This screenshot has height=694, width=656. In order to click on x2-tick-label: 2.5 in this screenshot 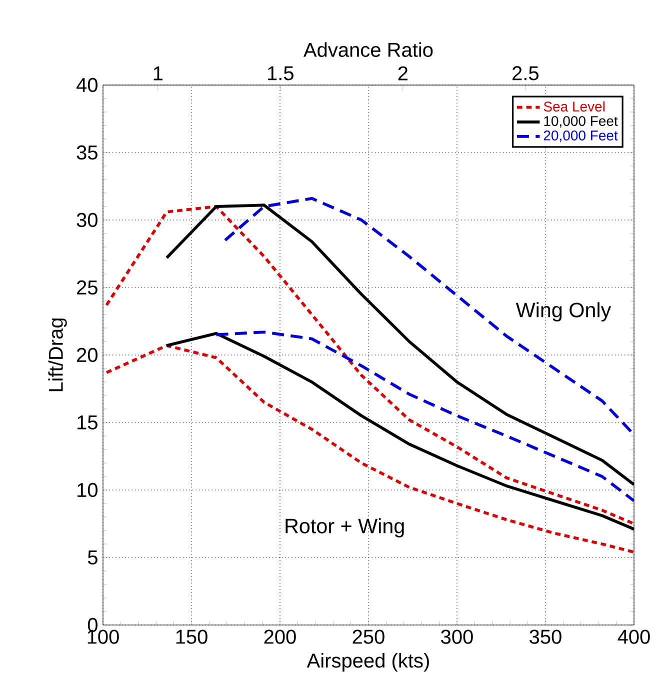, I will do `click(525, 73)`.